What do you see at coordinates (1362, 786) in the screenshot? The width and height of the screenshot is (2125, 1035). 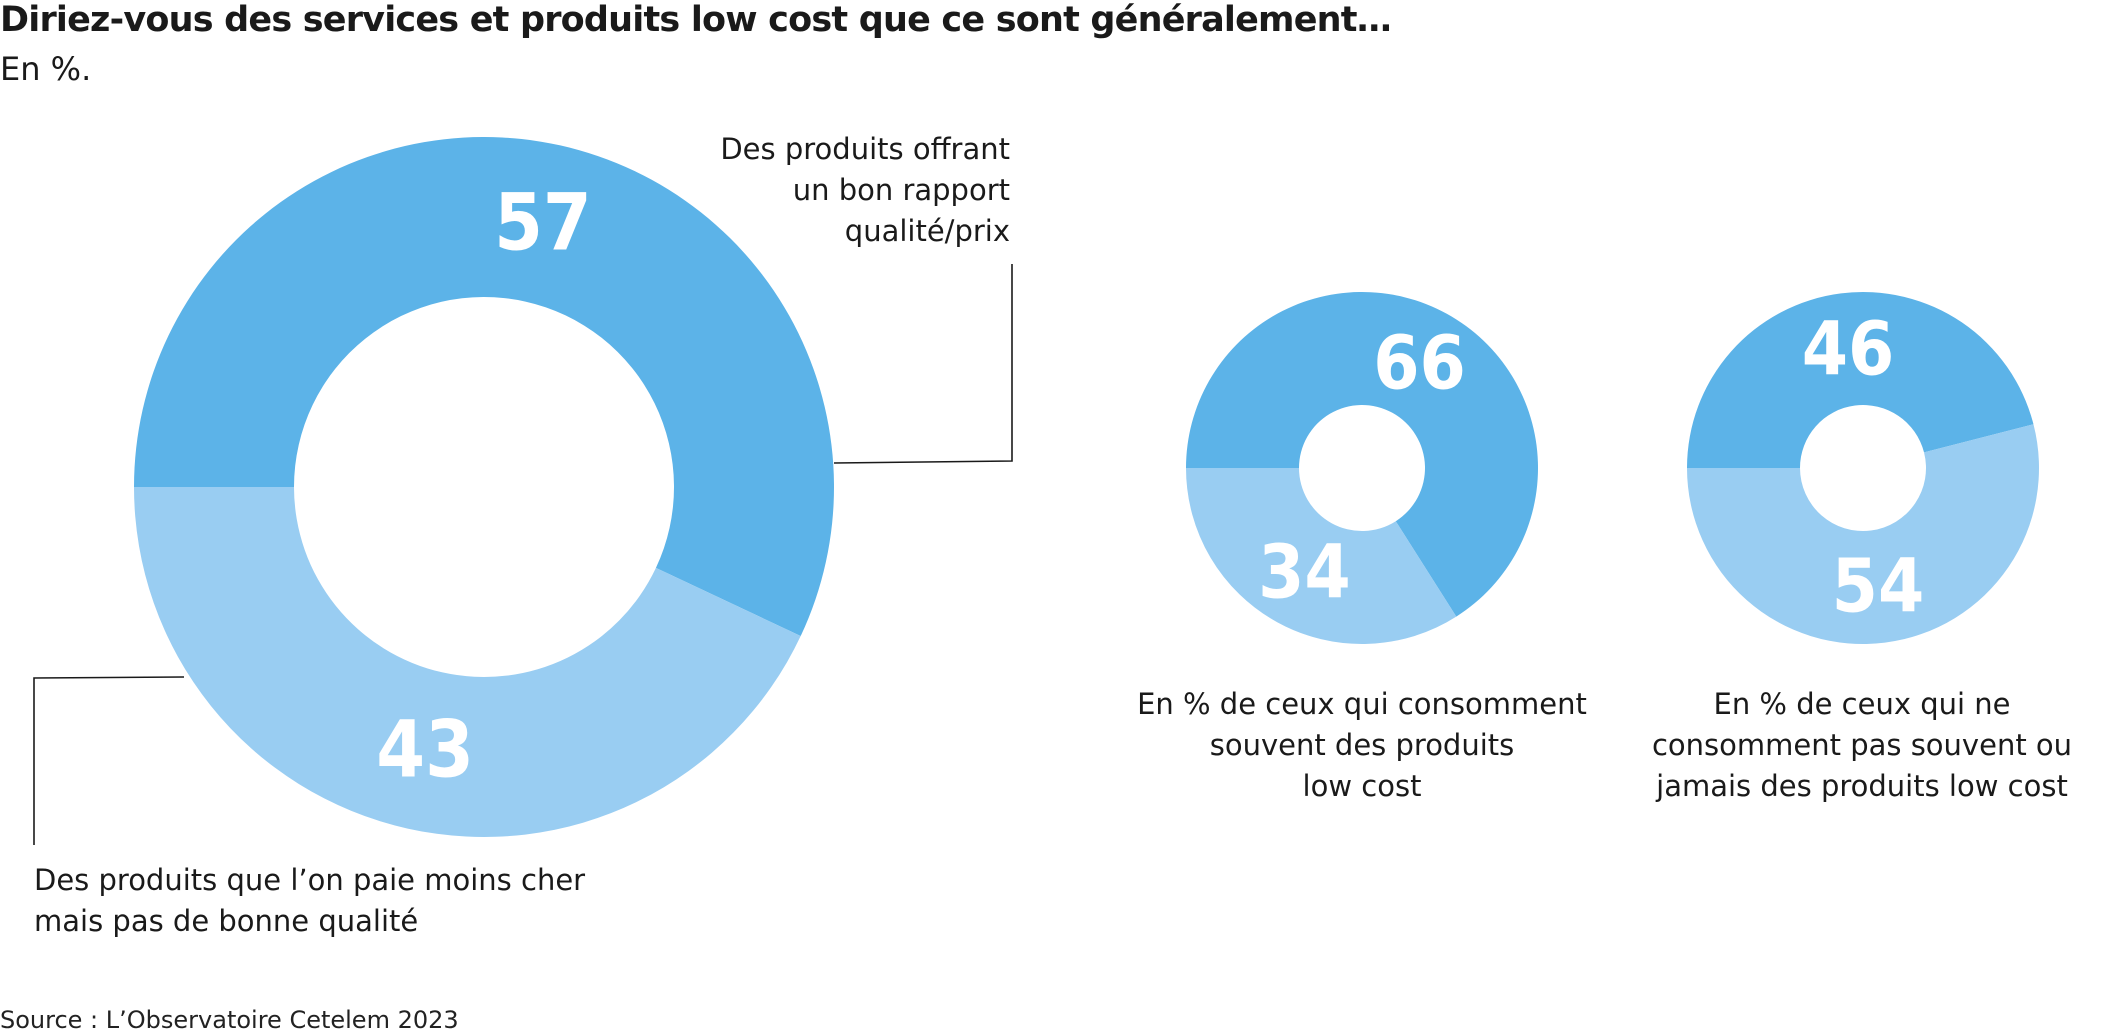 I see `caption-line: low cost` at bounding box center [1362, 786].